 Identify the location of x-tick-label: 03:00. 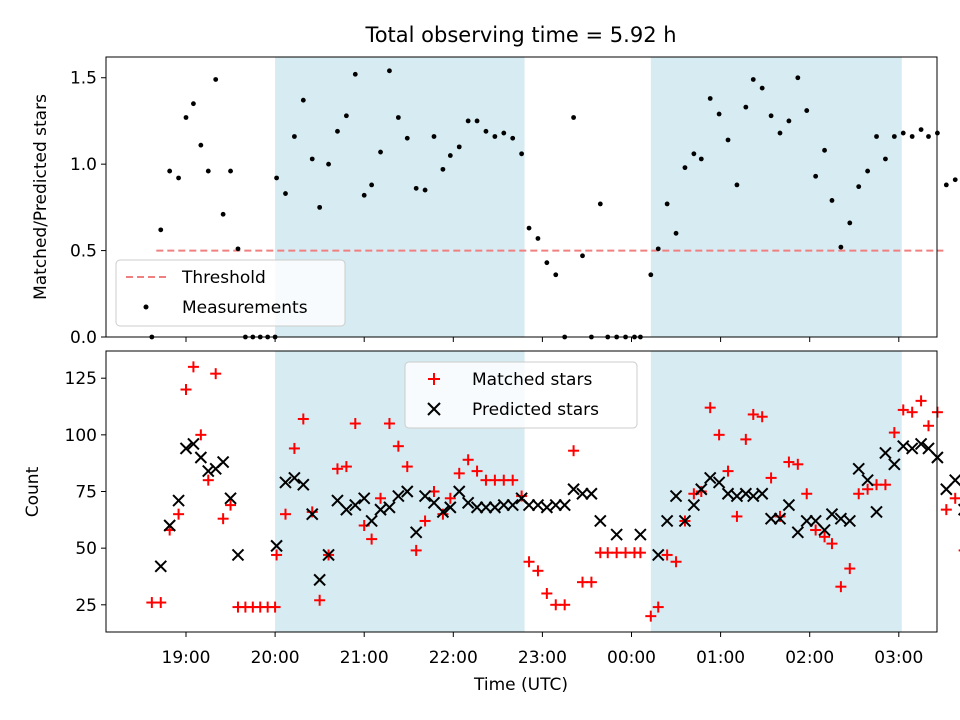
(898, 658).